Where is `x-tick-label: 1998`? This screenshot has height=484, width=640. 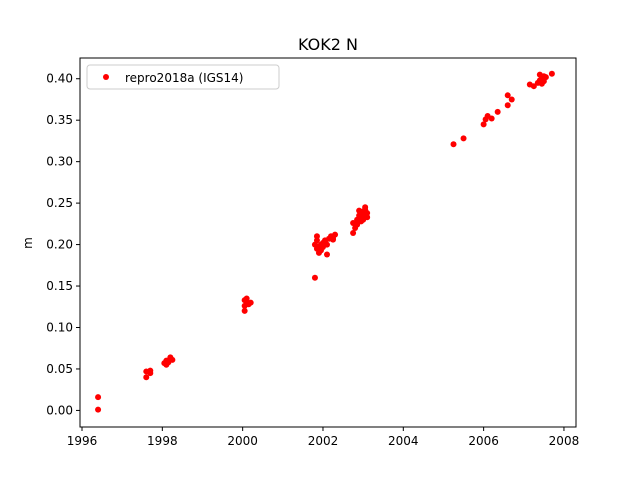 x-tick-label: 1998 is located at coordinates (162, 441).